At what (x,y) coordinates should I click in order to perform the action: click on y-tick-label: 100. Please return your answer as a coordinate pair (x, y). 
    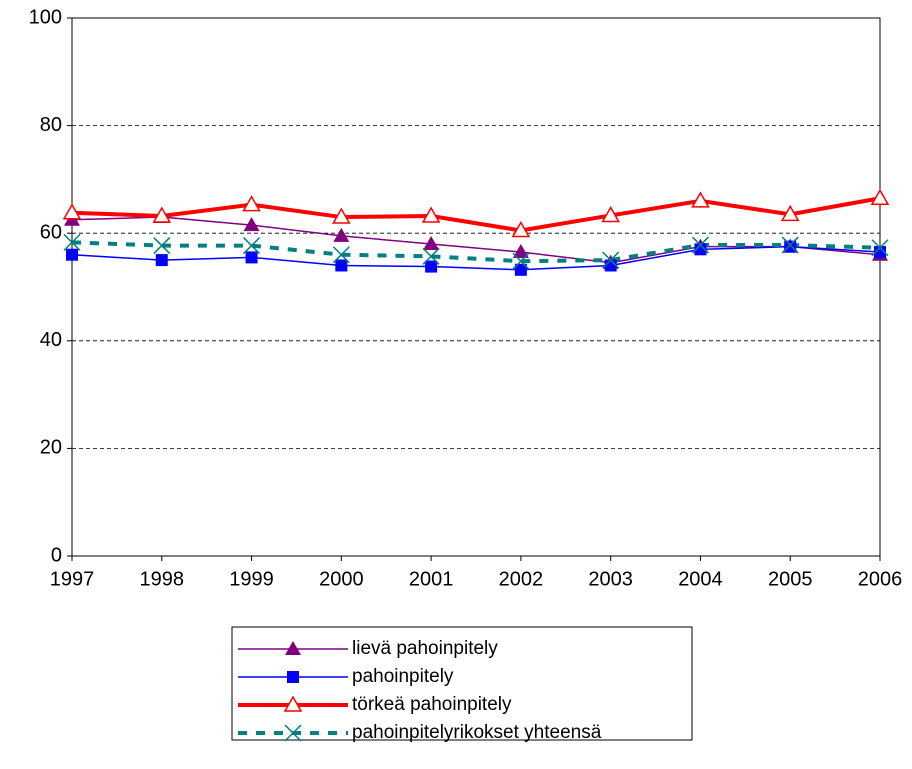
    Looking at the image, I should click on (45, 17).